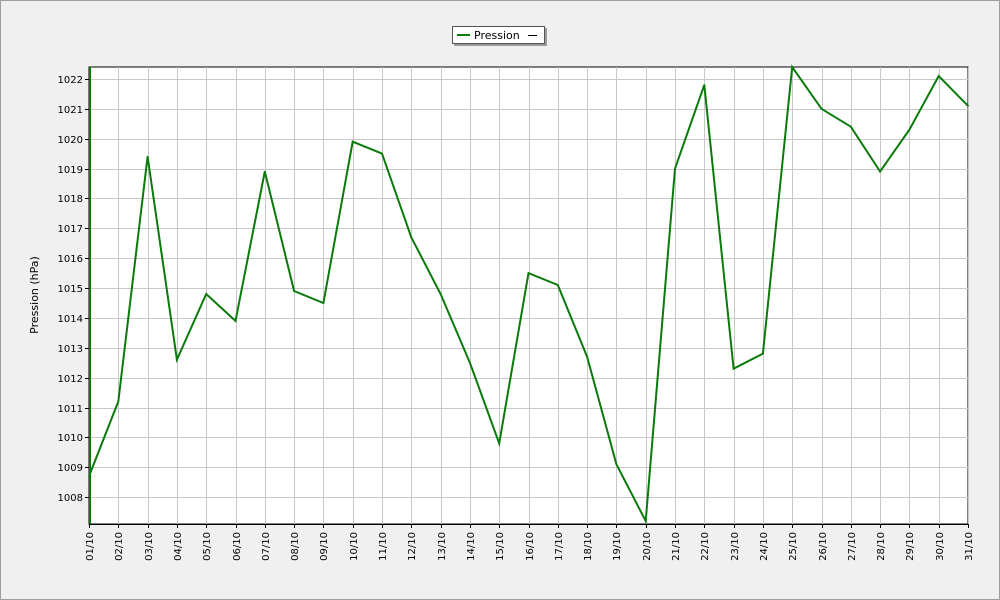 This screenshot has height=600, width=1000. What do you see at coordinates (705, 546) in the screenshot?
I see `x-tick-label: 22/10` at bounding box center [705, 546].